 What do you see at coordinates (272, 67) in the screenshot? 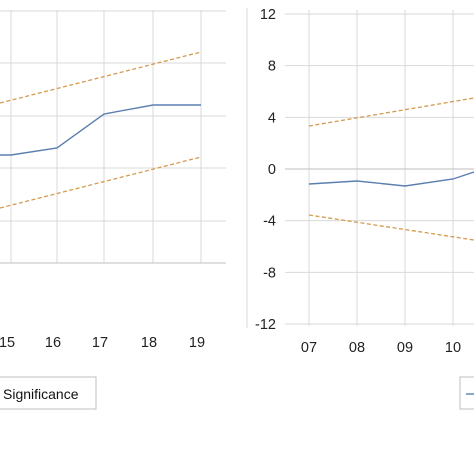
I see `right-y-tick-label: 8` at bounding box center [272, 67].